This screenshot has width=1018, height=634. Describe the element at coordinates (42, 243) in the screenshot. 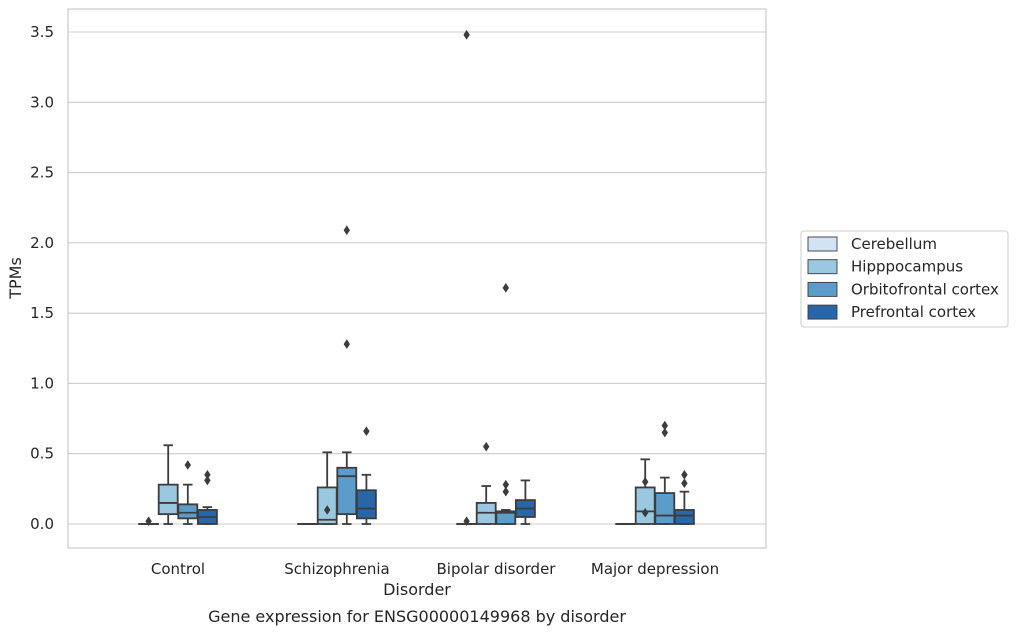

I see `y-tick-label: 2.0` at that location.